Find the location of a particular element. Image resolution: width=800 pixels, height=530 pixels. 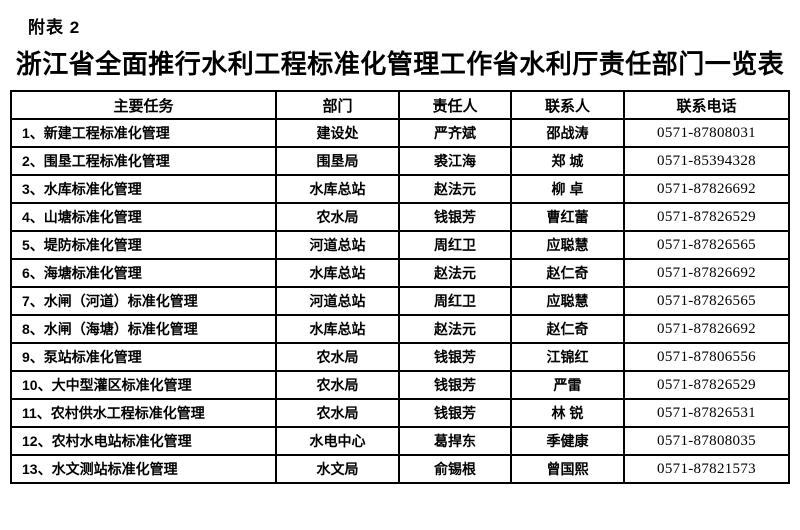

cell-person: 裘江海 is located at coordinates (455, 161).